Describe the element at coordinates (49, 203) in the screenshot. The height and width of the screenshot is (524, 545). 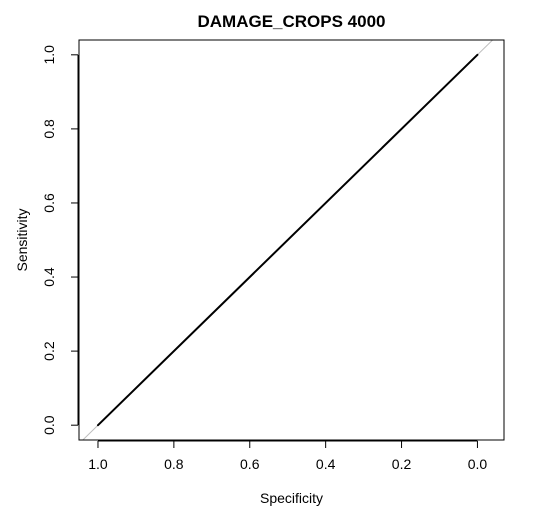
I see `y-tick-label: 0.6` at that location.